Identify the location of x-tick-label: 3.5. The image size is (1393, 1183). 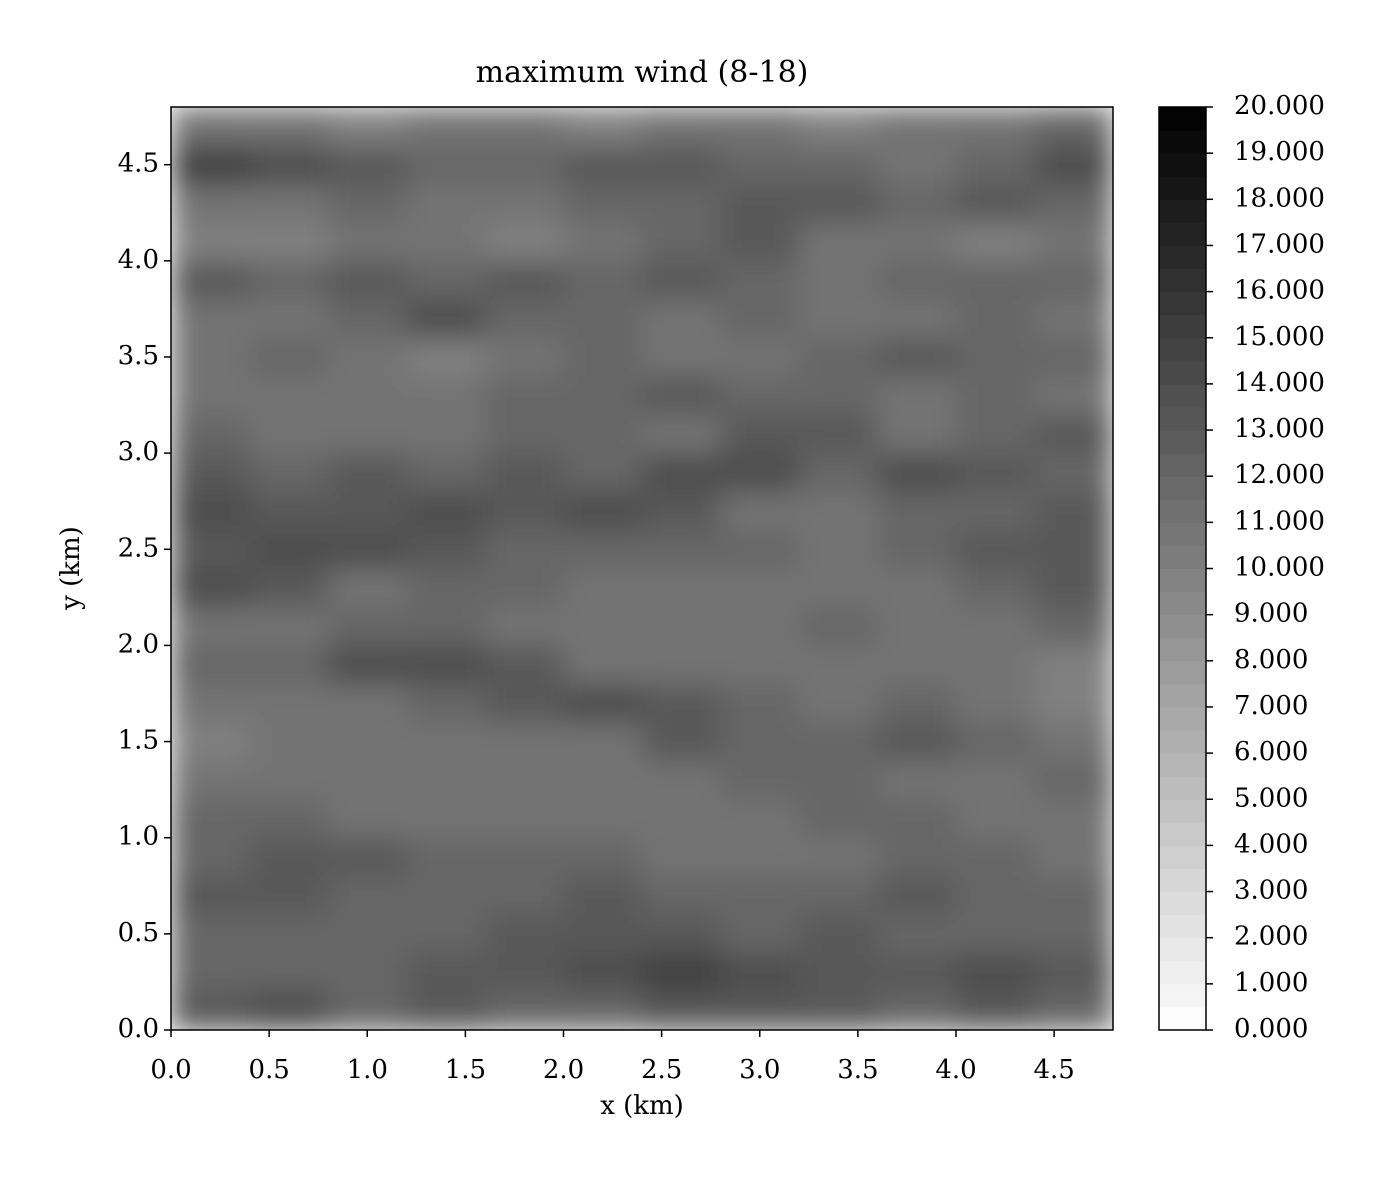
(857, 1070).